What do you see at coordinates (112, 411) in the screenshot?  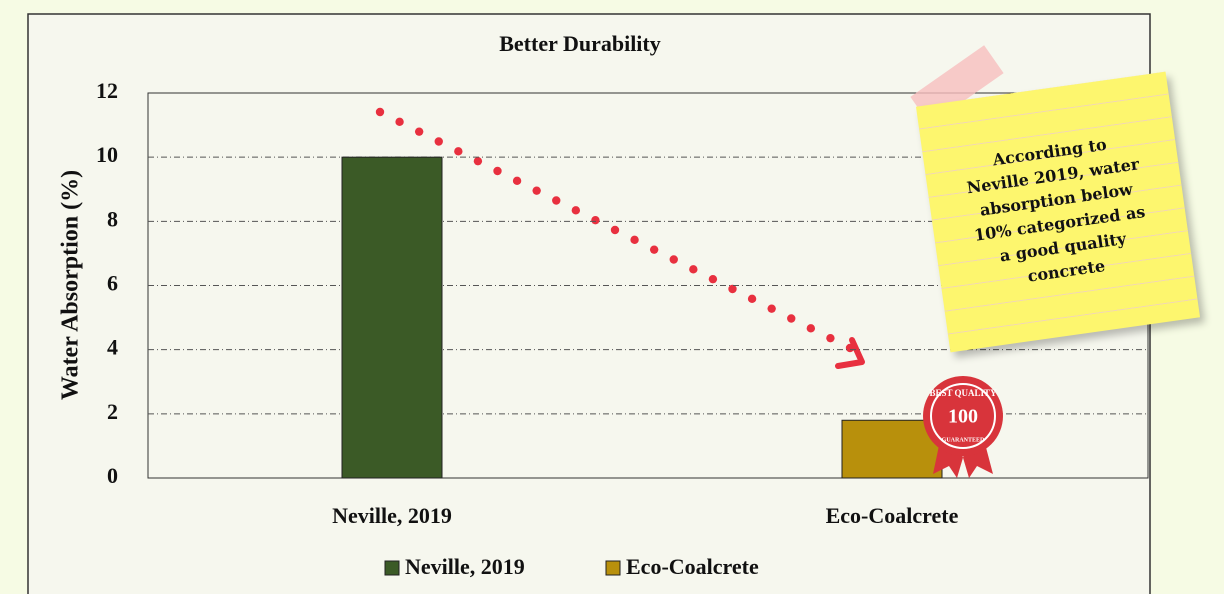 I see `y-tick-label: 2` at bounding box center [112, 411].